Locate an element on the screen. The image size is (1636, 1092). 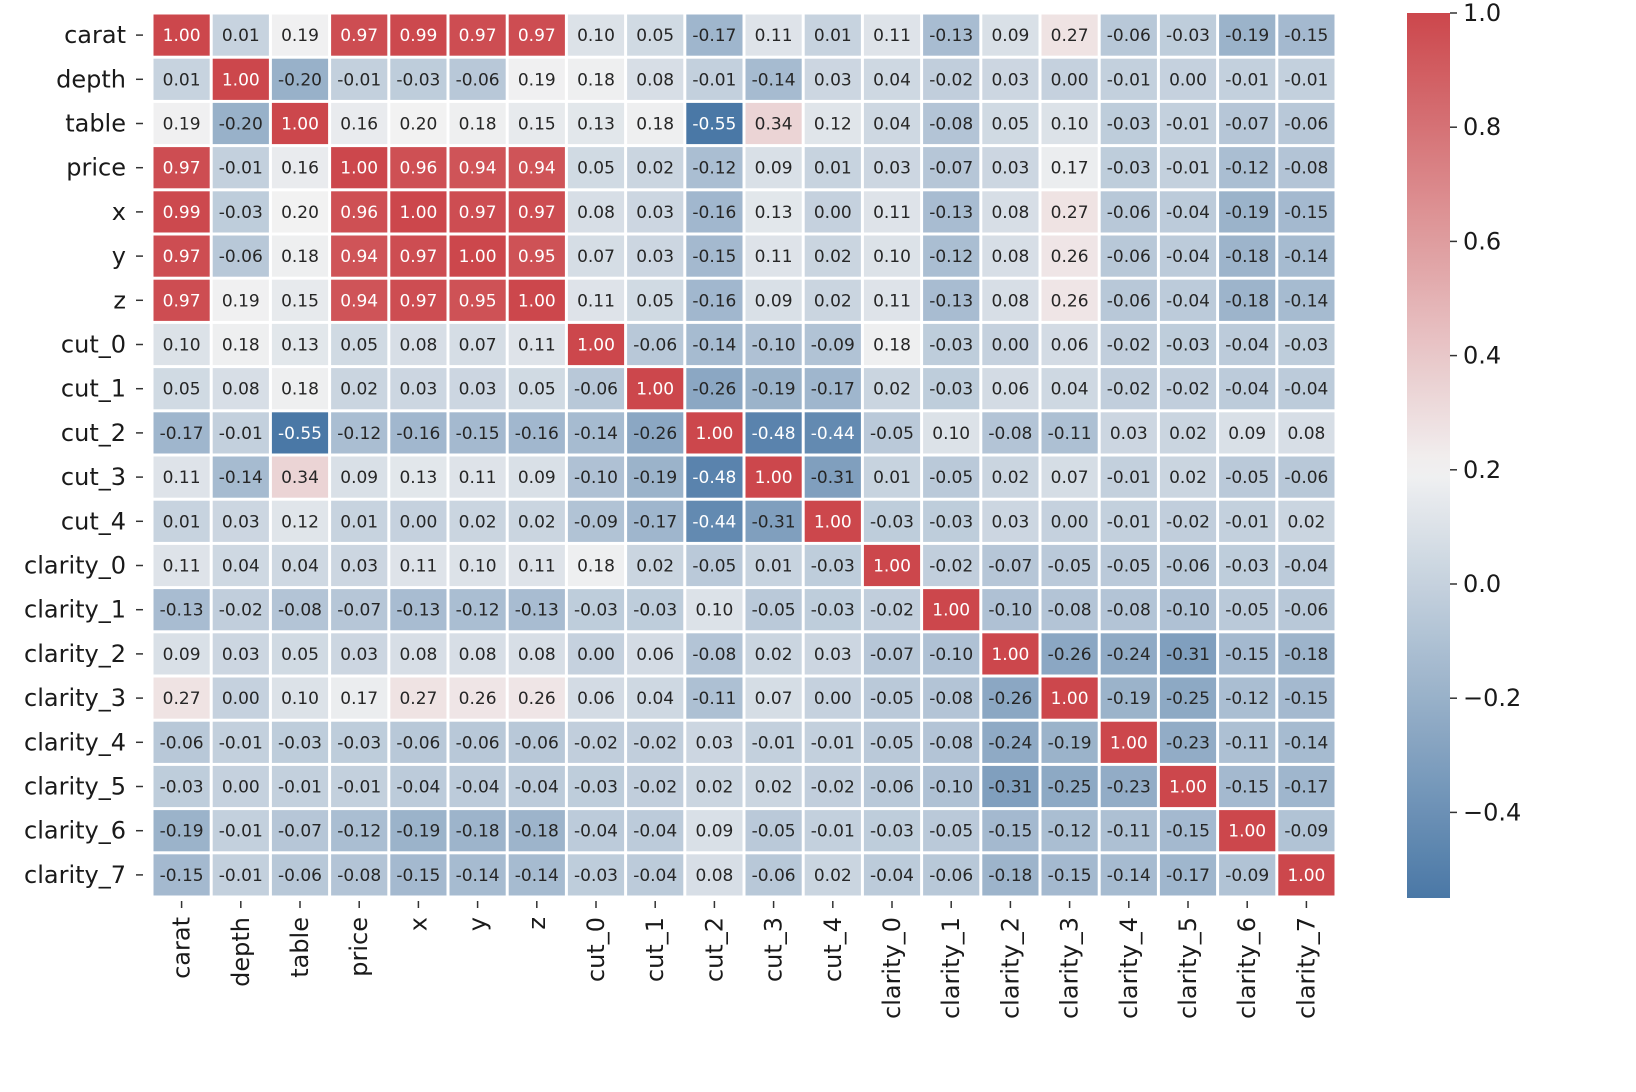
cell-value-label: 0.11 is located at coordinates (774, 257).